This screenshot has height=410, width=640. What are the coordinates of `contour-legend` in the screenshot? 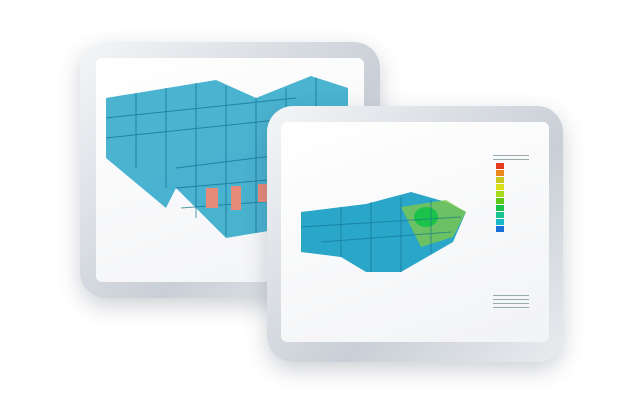 It's located at (511, 247).